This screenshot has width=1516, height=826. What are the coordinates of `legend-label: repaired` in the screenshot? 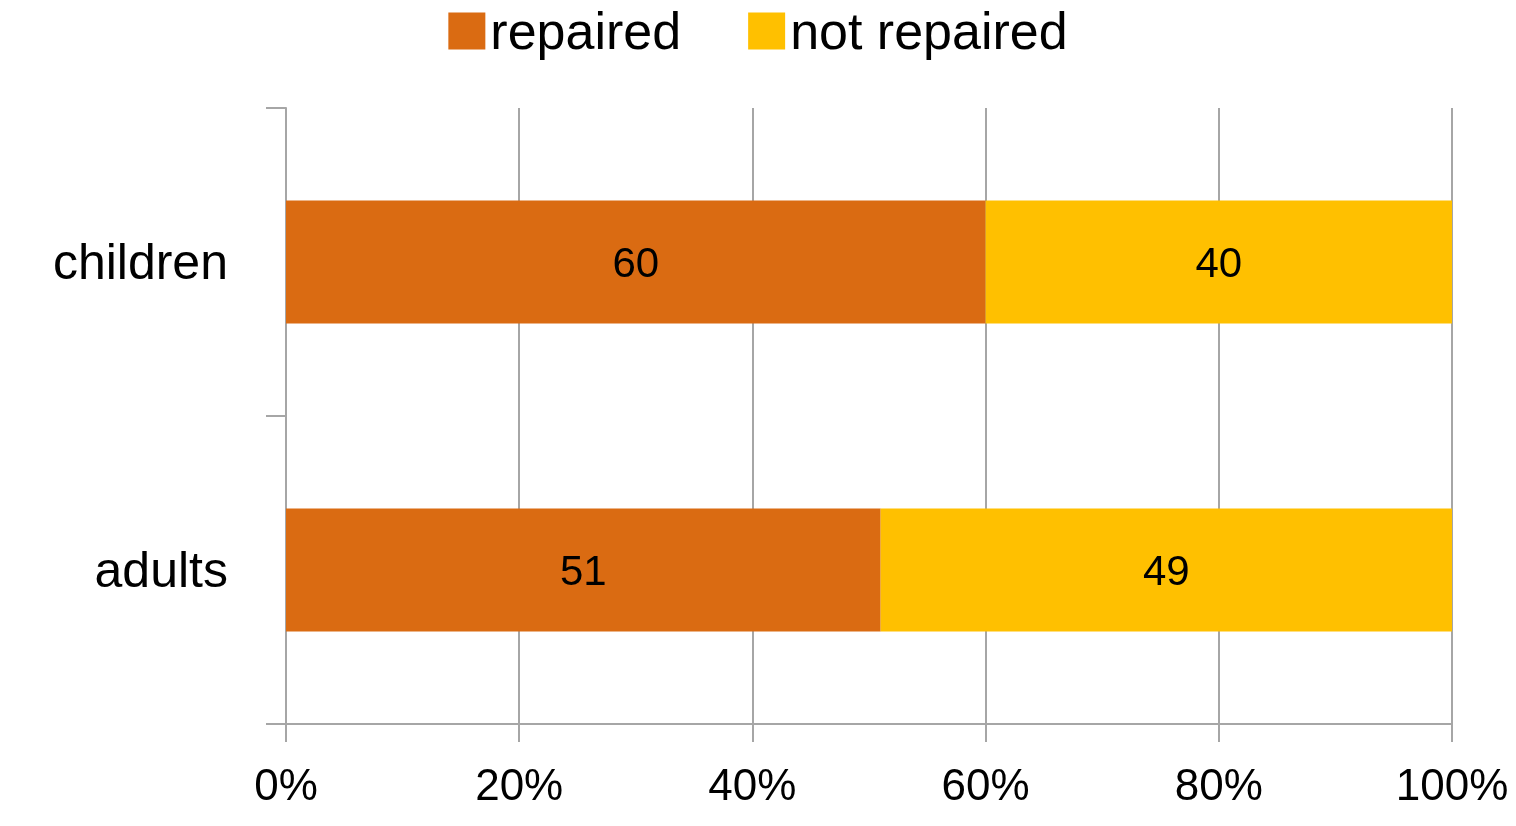 It's located at (586, 31).